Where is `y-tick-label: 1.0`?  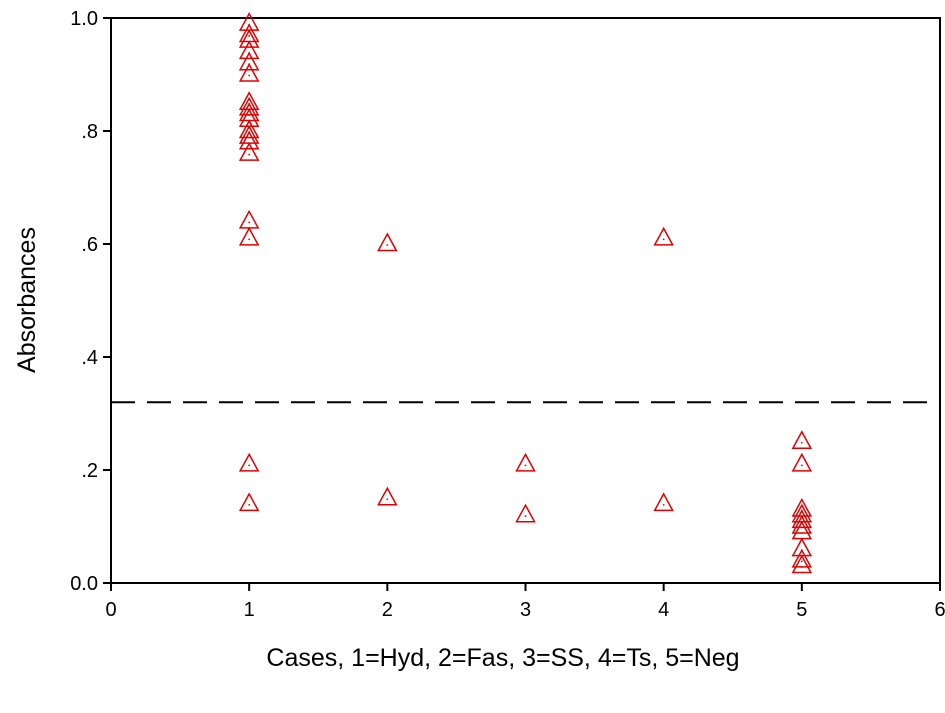
y-tick-label: 1.0 is located at coordinates (84, 19).